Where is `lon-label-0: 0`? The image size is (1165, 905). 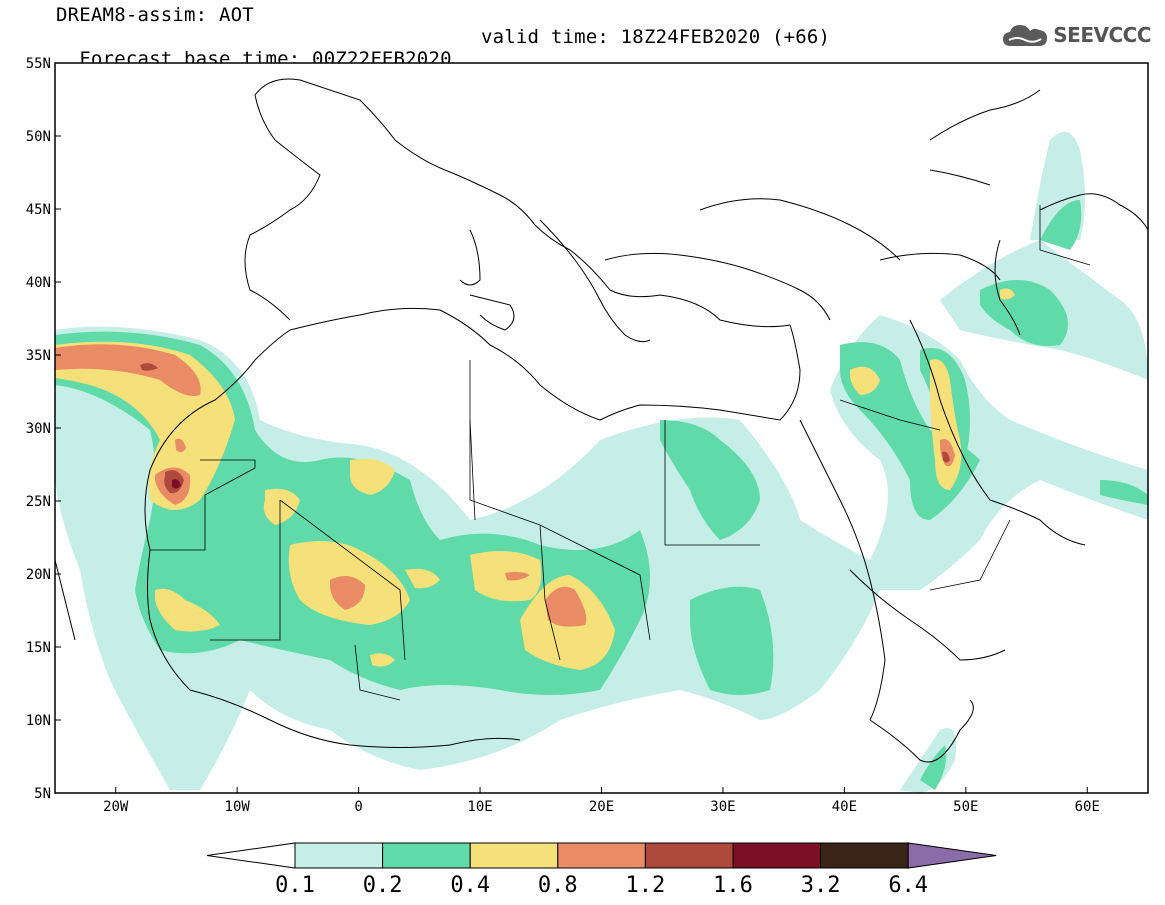 lon-label-0: 0 is located at coordinates (358, 807).